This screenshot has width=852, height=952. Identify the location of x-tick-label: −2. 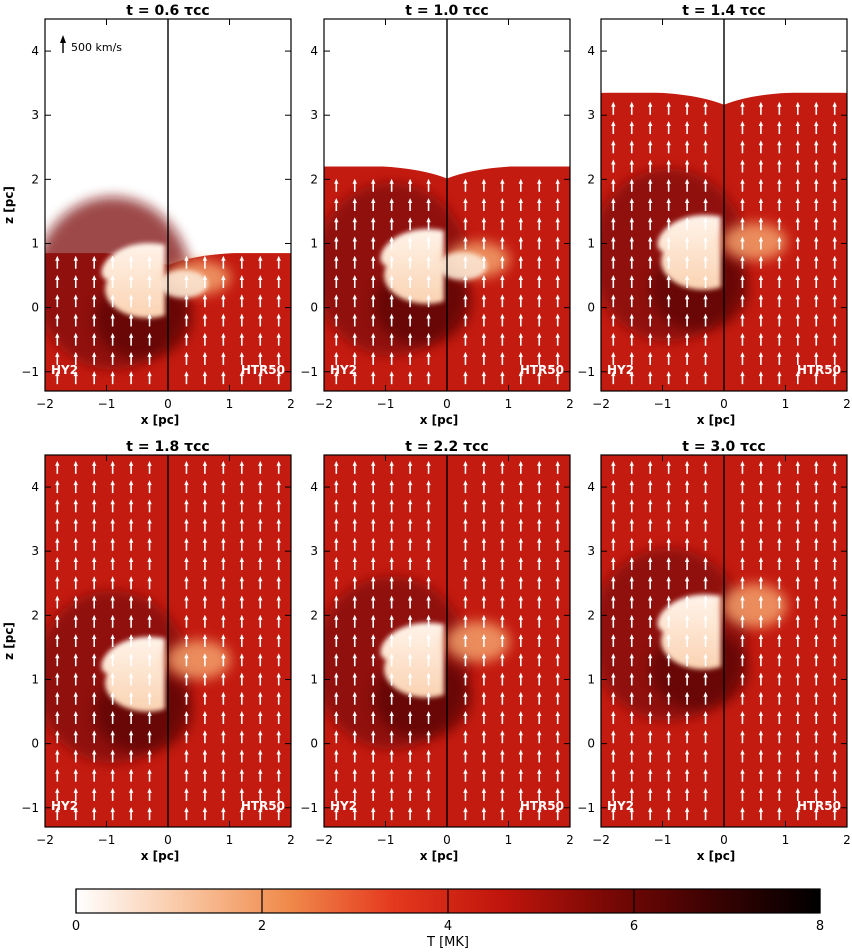
(601, 404).